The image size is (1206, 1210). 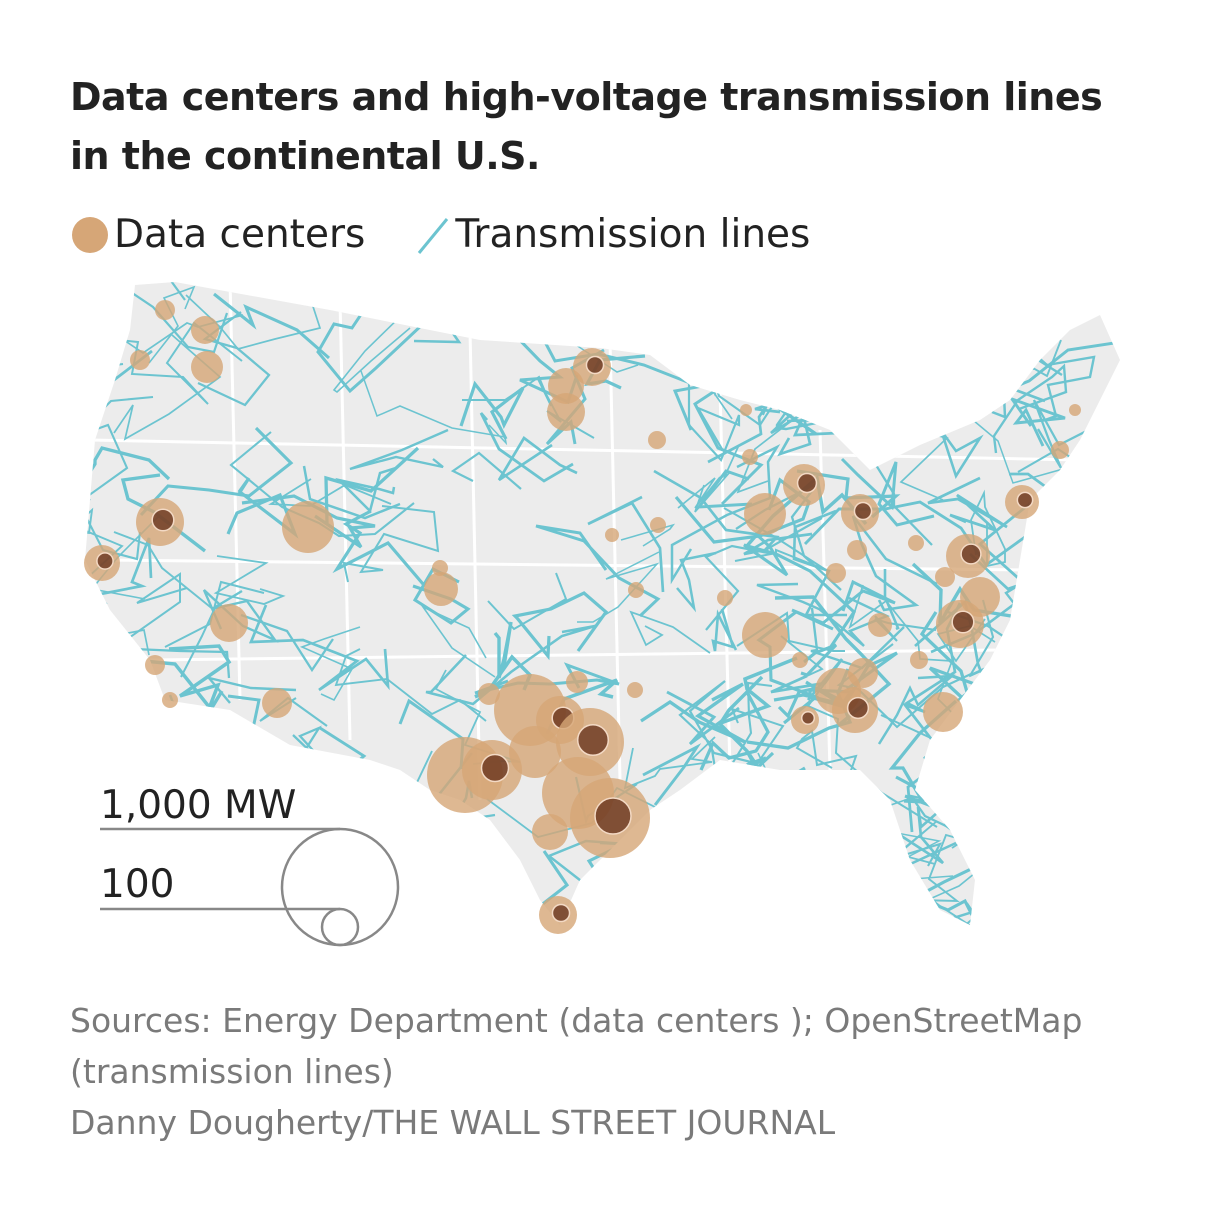 What do you see at coordinates (433, 235) in the screenshot?
I see `transmission-line-legend-swatch` at bounding box center [433, 235].